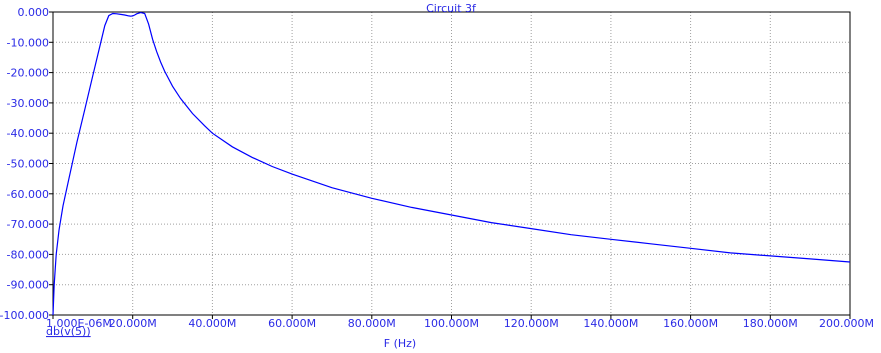 The width and height of the screenshot is (881, 353). Describe the element at coordinates (770, 323) in the screenshot. I see `x-tick-label: 180.000M` at that location.